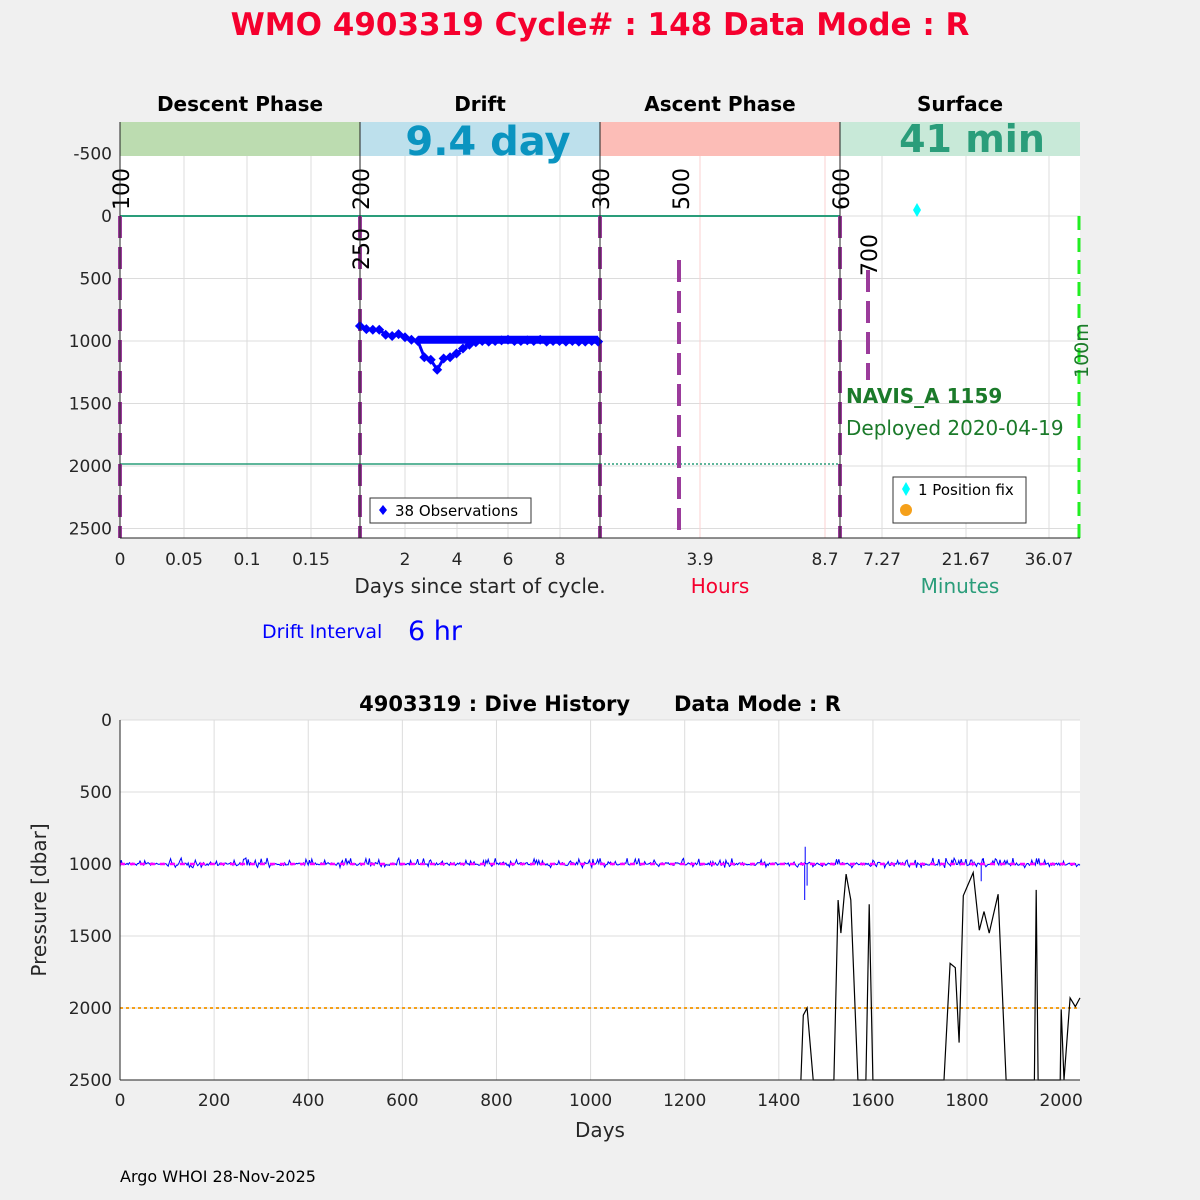  What do you see at coordinates (1061, 1101) in the screenshot?
I see `x-tick-label: 2000` at bounding box center [1061, 1101].